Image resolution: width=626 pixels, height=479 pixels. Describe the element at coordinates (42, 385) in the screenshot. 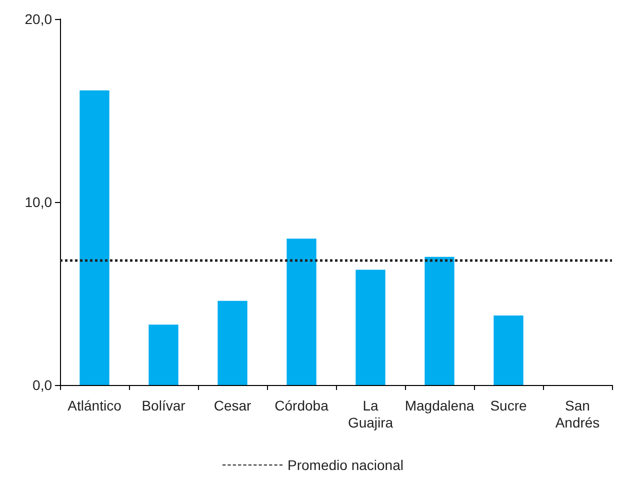

I see `y-tick-label: 0,0` at that location.